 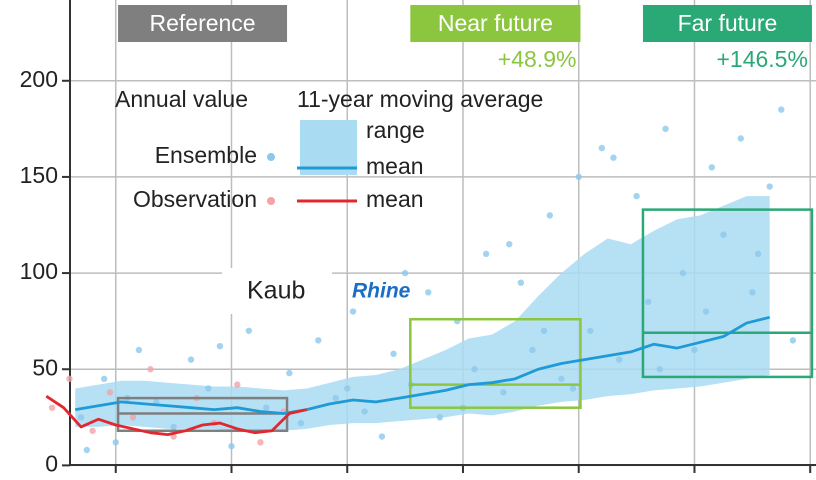 I want to click on station-label: Kaub, so click(x=276, y=291).